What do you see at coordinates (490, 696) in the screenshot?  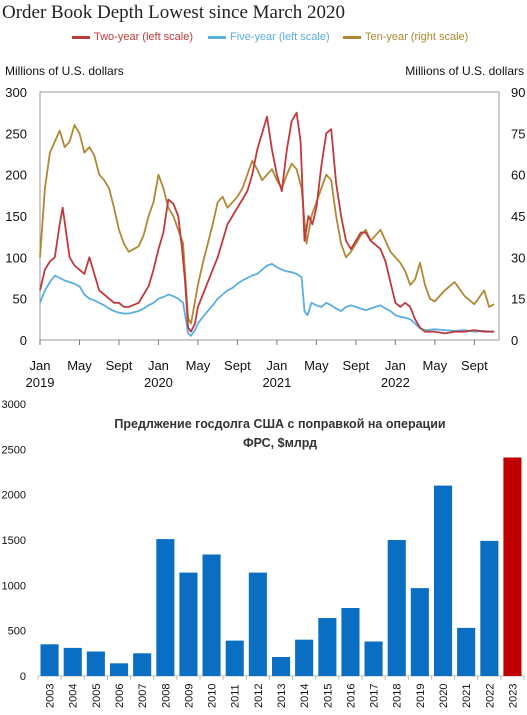 I see `bar-x-tick-label: 2022` at bounding box center [490, 696].